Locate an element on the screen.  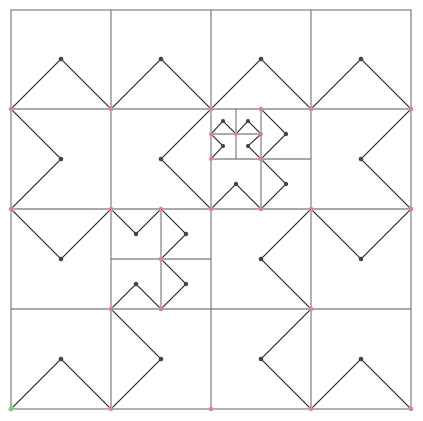
sub-chevron-bl is located at coordinates (236, 196).